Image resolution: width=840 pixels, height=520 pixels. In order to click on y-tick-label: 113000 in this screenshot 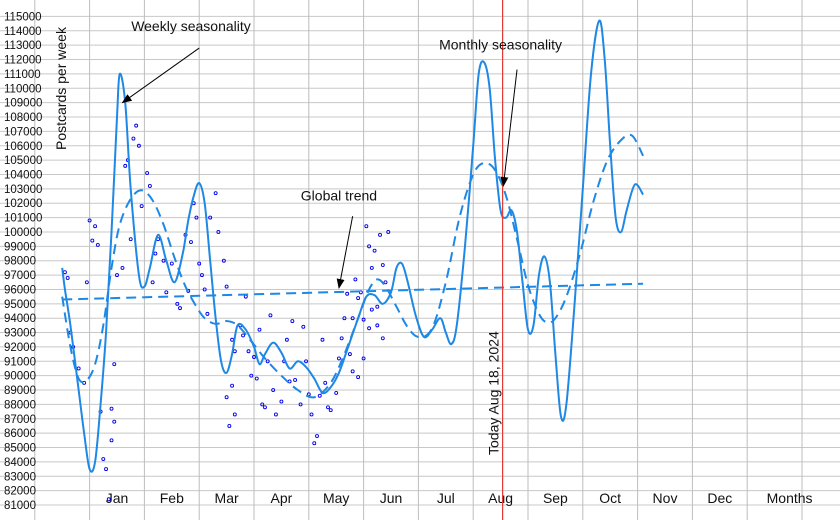, I will do `click(23, 46)`.